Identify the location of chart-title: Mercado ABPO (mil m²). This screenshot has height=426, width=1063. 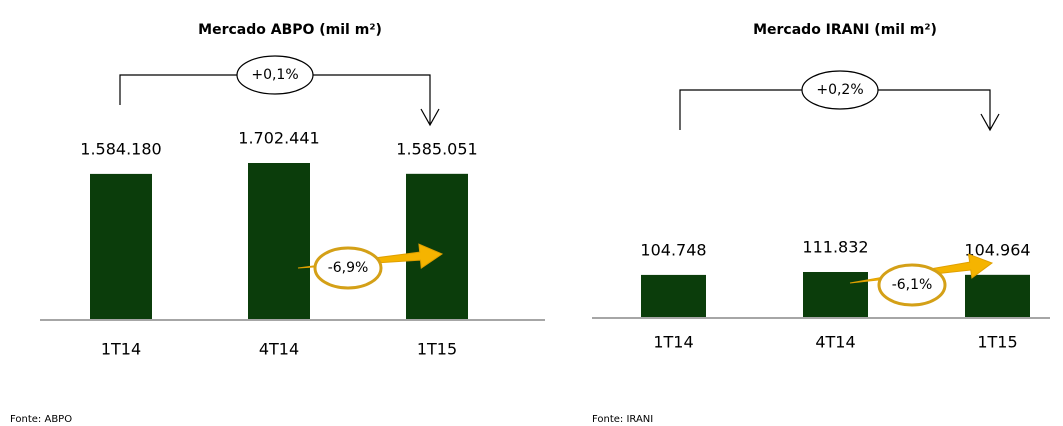
(290, 30).